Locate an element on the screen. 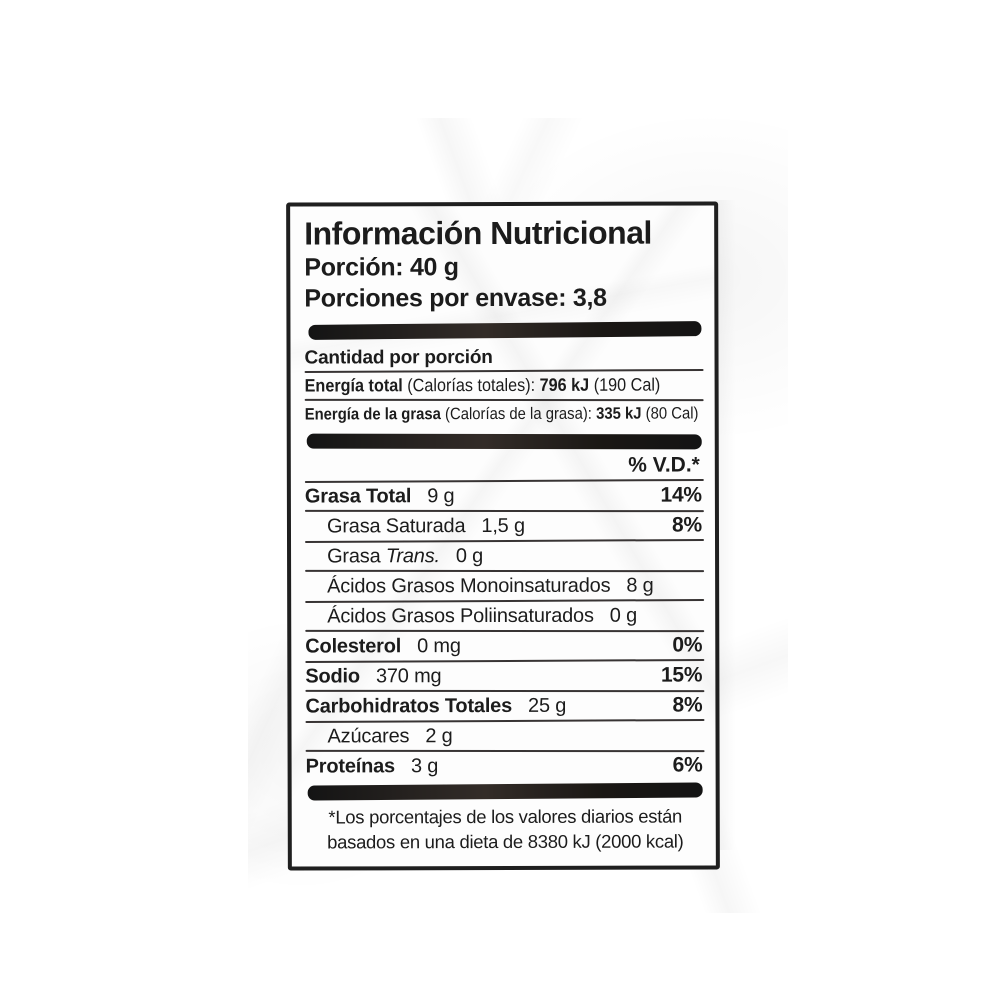 This screenshot has height=1000, width=1000. nutrient-name: Colesterol is located at coordinates (353, 646).